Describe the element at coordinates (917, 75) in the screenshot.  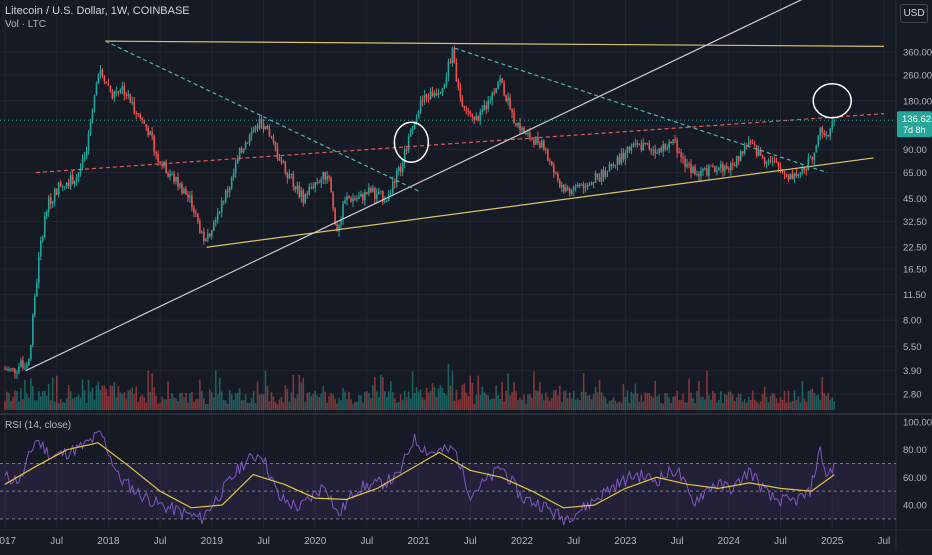
I see `price-tick-label: 260.00` at that location.